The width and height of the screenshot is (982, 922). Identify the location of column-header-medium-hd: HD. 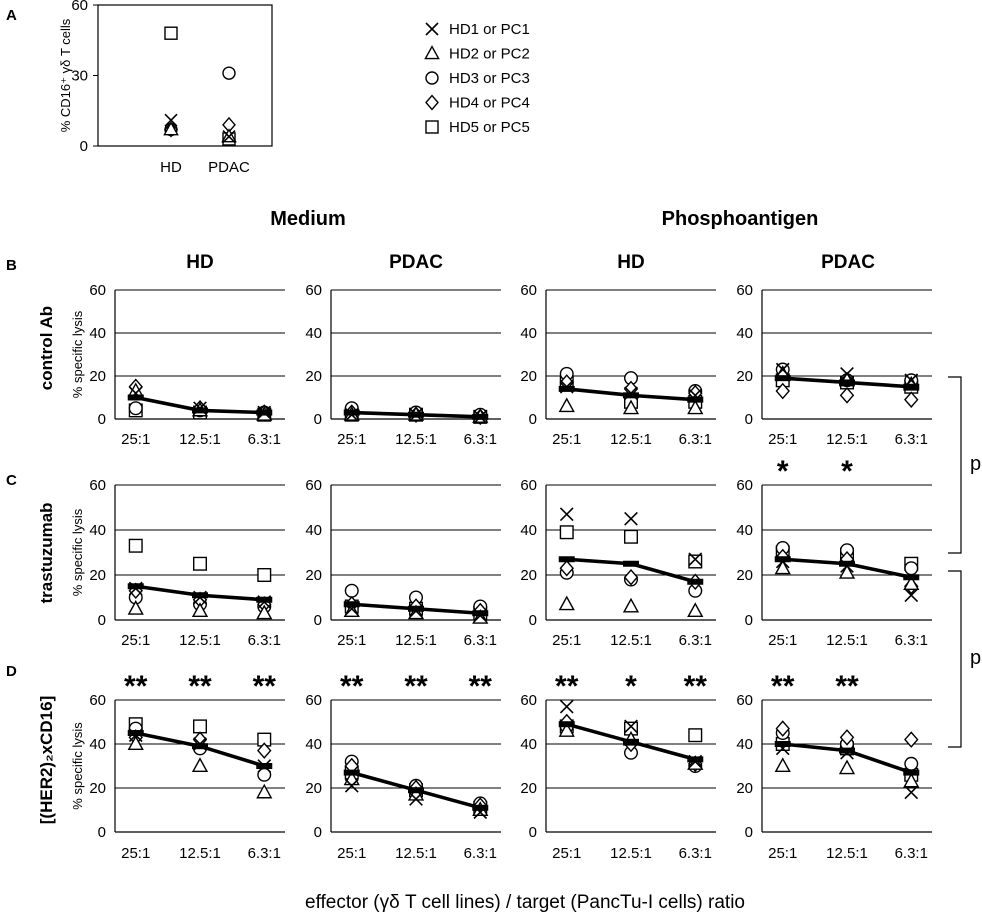
(199, 262).